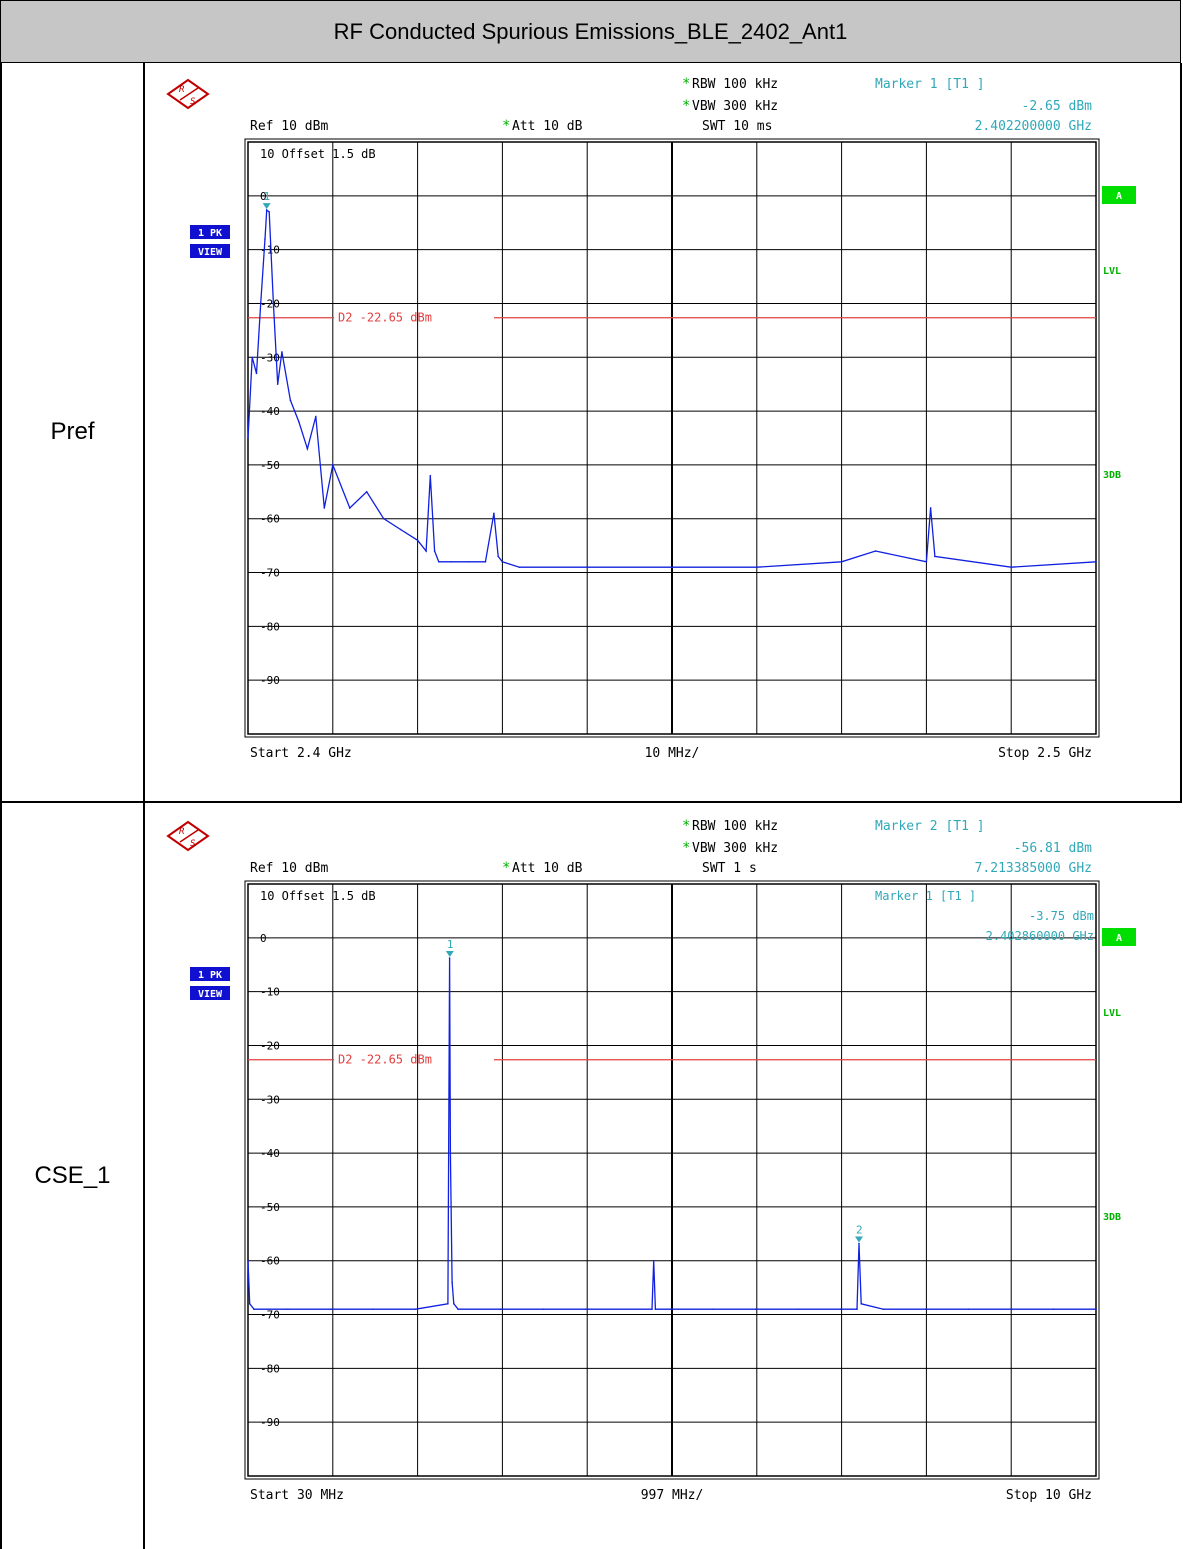 Image resolution: width=1183 pixels, height=1549 pixels. What do you see at coordinates (1119, 195) in the screenshot?
I see `a-badge-bg` at bounding box center [1119, 195].